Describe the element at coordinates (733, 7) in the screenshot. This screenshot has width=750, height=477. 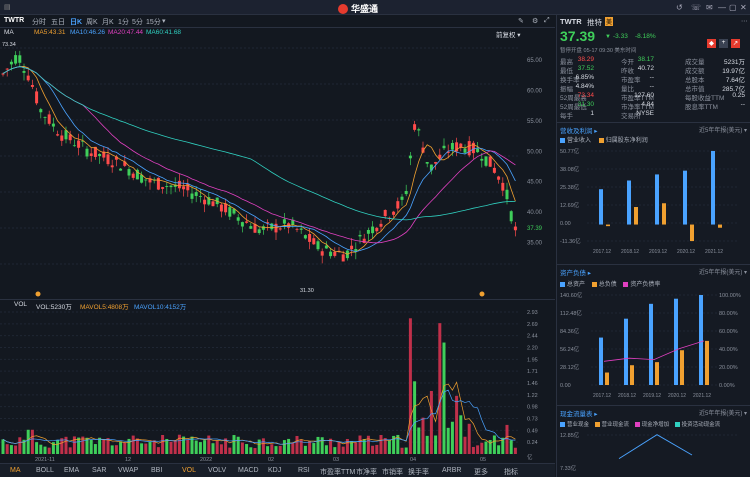
I see `maximize-button: ▢` at that location.